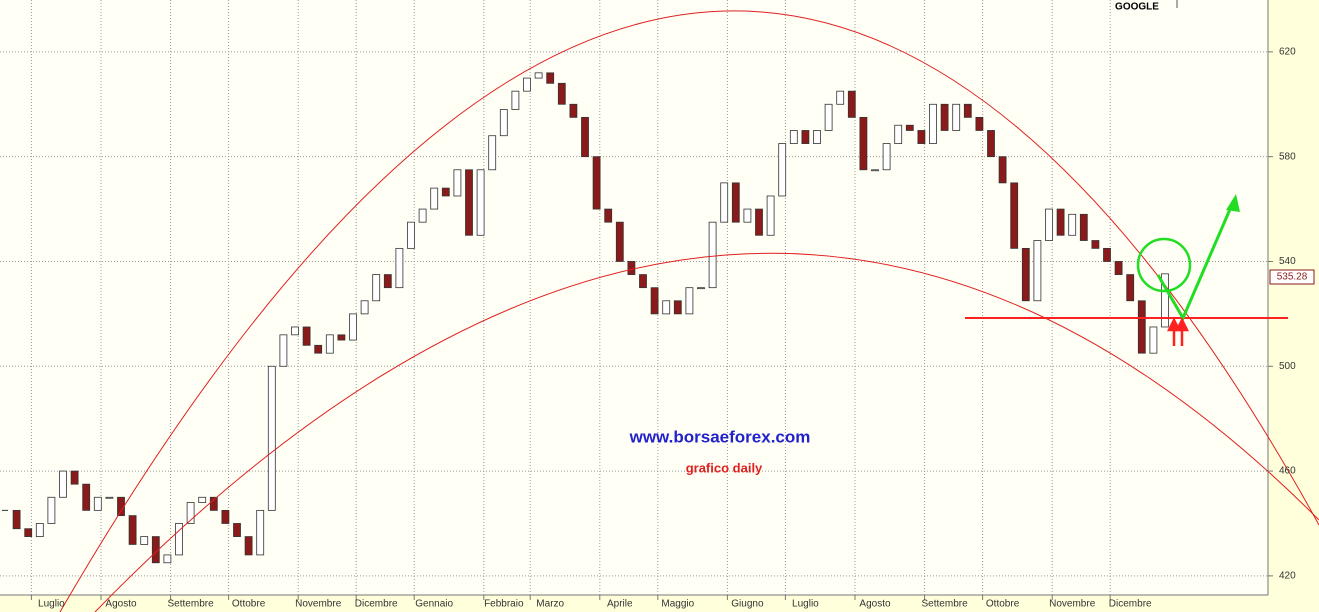  I want to click on y-tick-label: 620, so click(1287, 52).